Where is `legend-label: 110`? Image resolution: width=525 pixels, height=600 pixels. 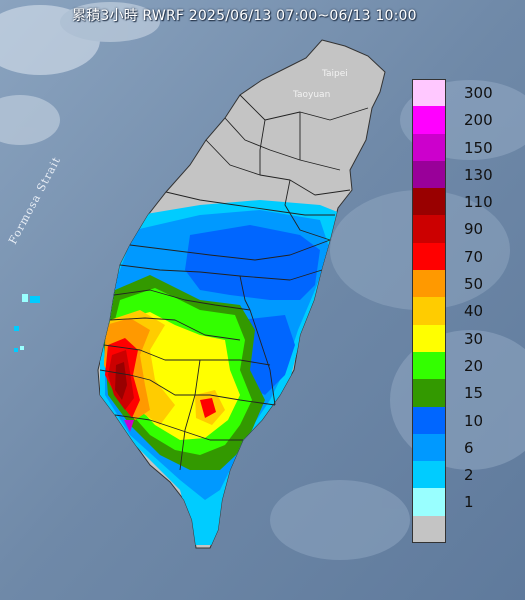 legend-label: 110 is located at coordinates (478, 202).